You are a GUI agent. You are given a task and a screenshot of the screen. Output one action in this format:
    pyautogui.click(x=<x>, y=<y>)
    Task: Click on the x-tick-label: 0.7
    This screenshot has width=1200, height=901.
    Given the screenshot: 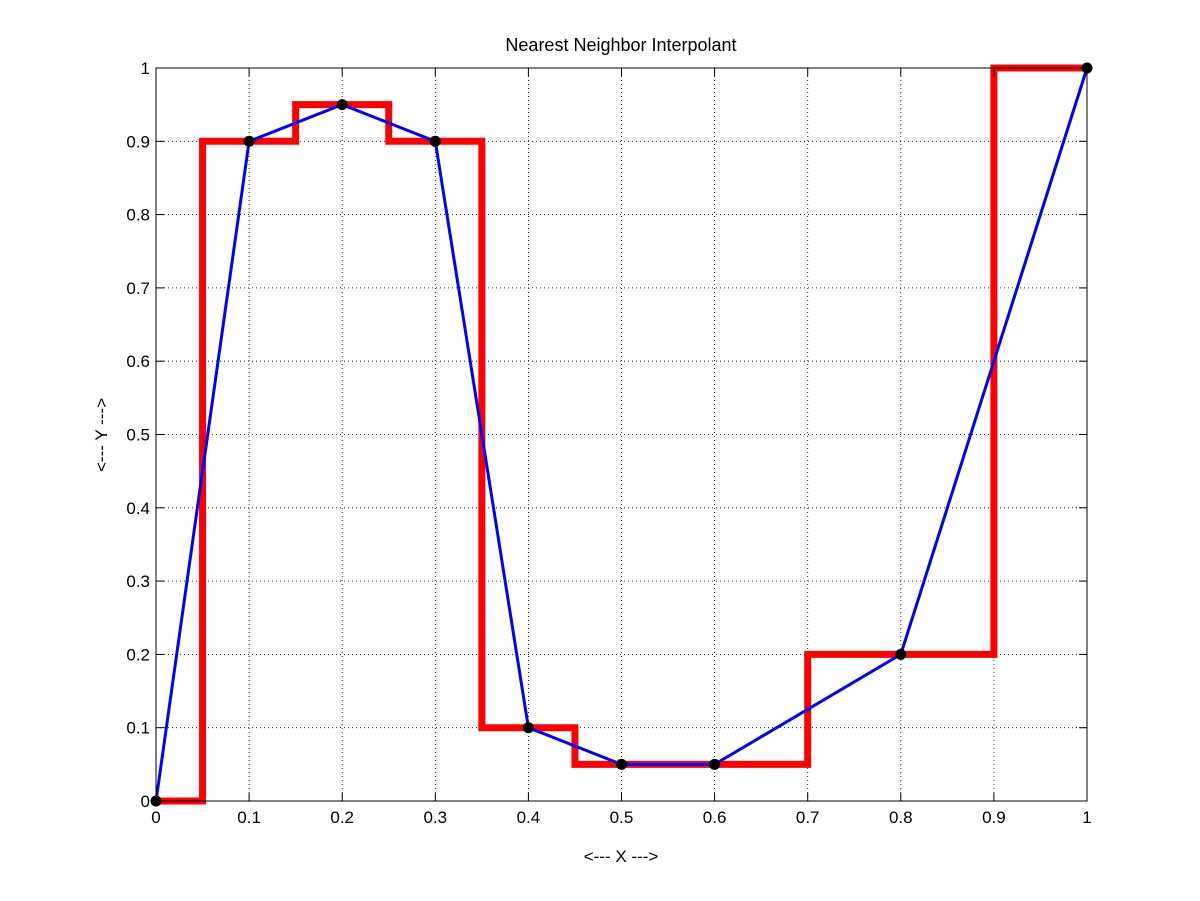 What is the action you would take?
    pyautogui.click(x=808, y=817)
    